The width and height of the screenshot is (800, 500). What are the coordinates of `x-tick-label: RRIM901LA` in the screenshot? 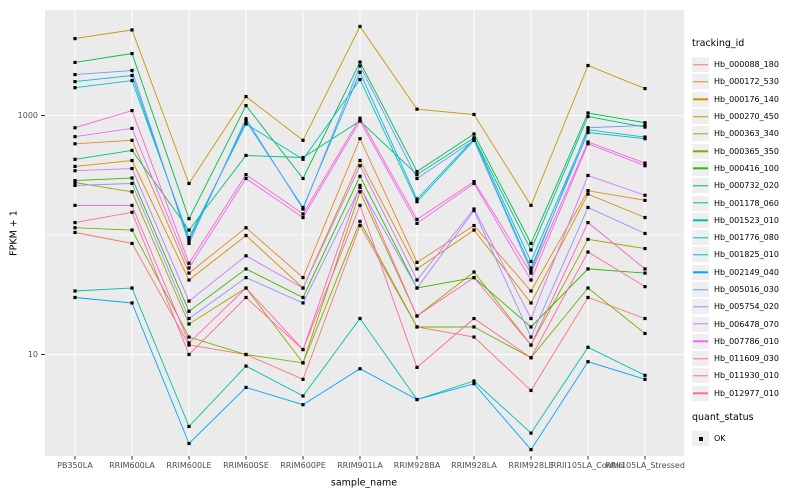 It's located at (360, 465).